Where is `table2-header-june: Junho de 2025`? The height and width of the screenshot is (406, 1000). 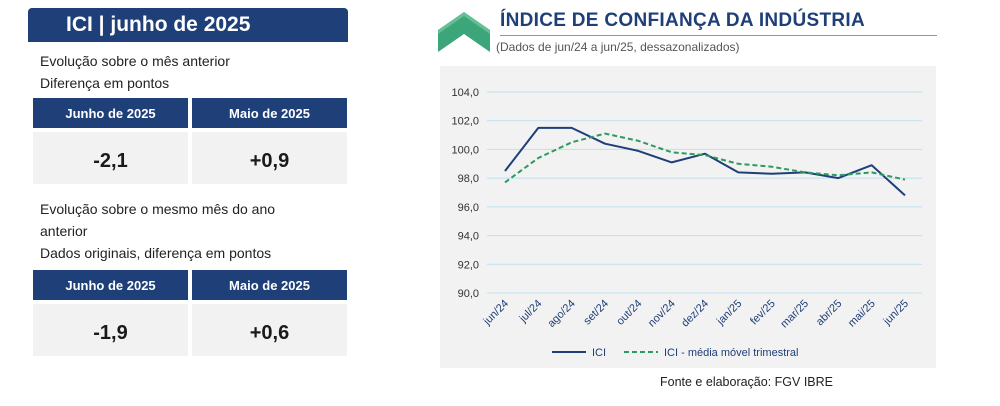 table2-header-june: Junho de 2025 is located at coordinates (110, 285).